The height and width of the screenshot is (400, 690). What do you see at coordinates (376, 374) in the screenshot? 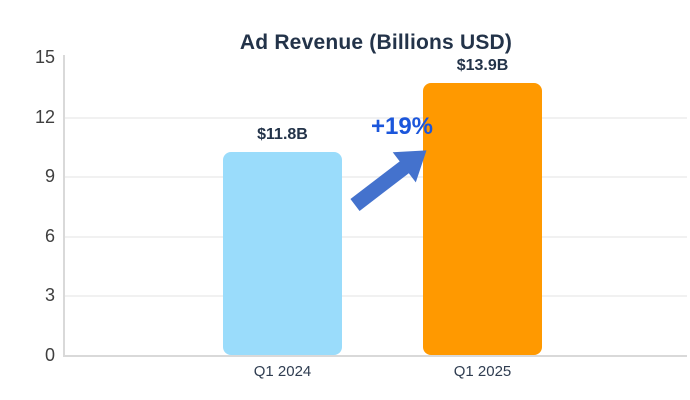
I see `x-axis: Q1 2024 Q1 2025` at bounding box center [376, 374].